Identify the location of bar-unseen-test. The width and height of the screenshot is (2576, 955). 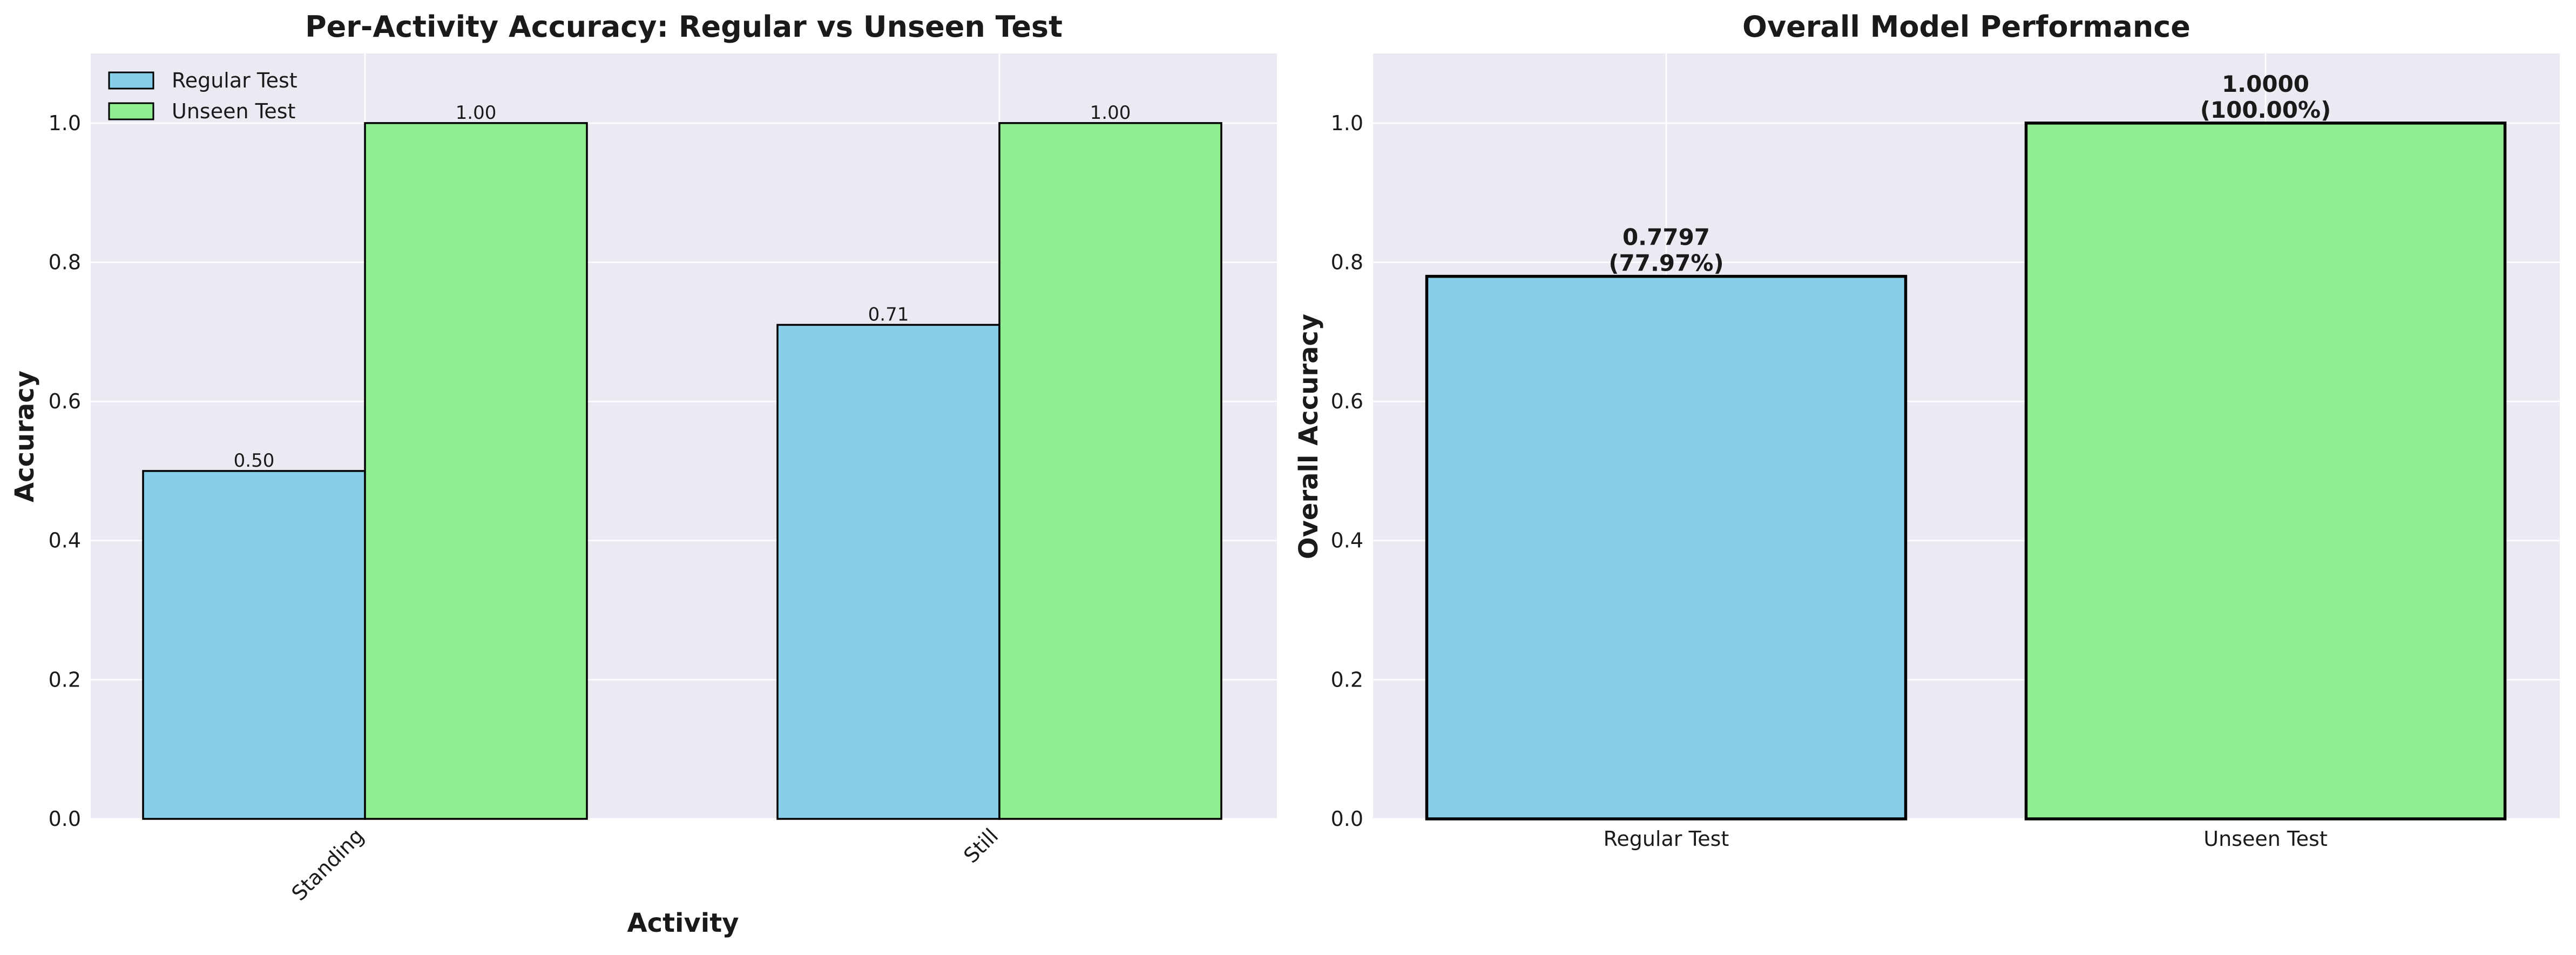
(2265, 471).